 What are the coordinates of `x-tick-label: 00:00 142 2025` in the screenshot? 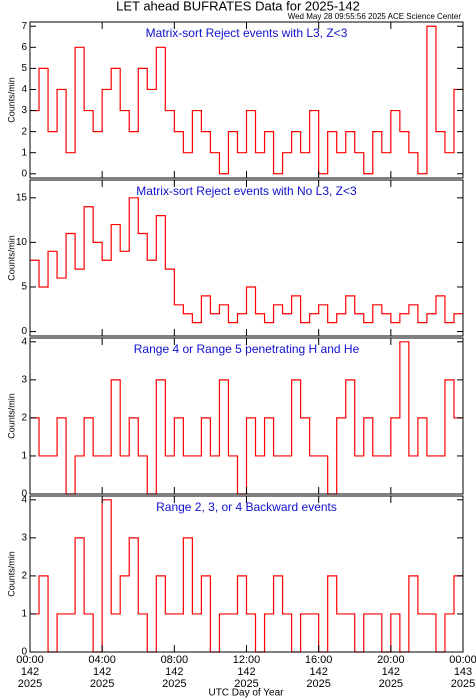 It's located at (30, 672).